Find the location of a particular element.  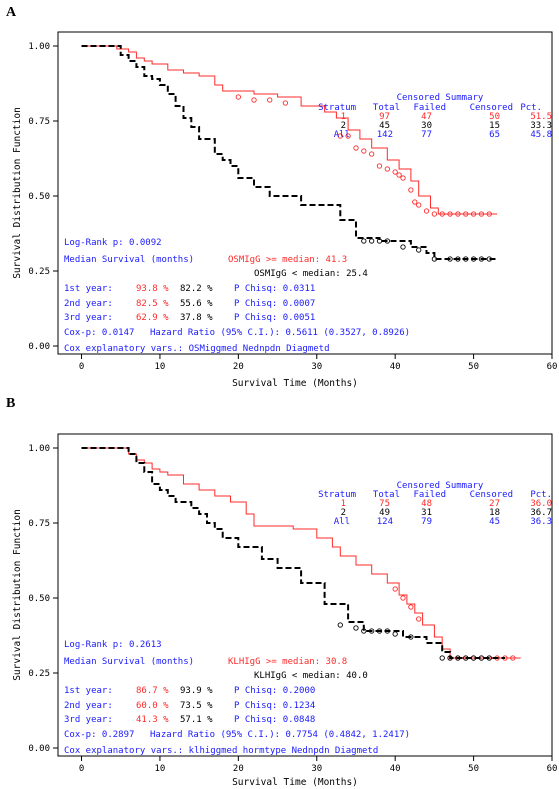

year-row-3: 3rd year: 62.9 % 37.8 % P Chisq: 0.0051 is located at coordinates (189, 318).